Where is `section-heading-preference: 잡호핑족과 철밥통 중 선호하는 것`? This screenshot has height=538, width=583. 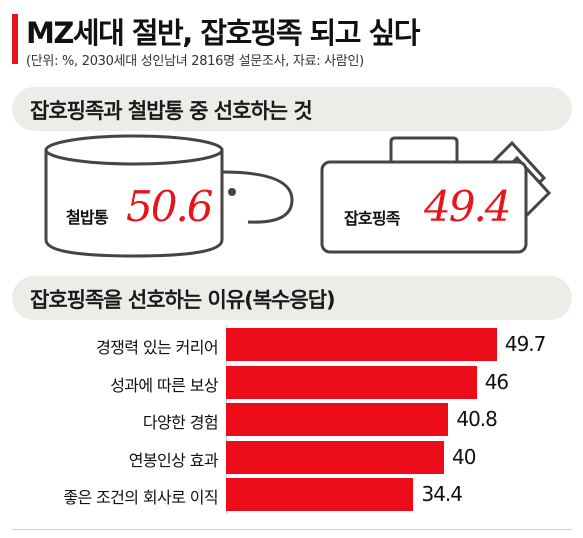
section-heading-preference: 잡호핑족과 철밥통 중 선호하는 것 is located at coordinates (171, 111).